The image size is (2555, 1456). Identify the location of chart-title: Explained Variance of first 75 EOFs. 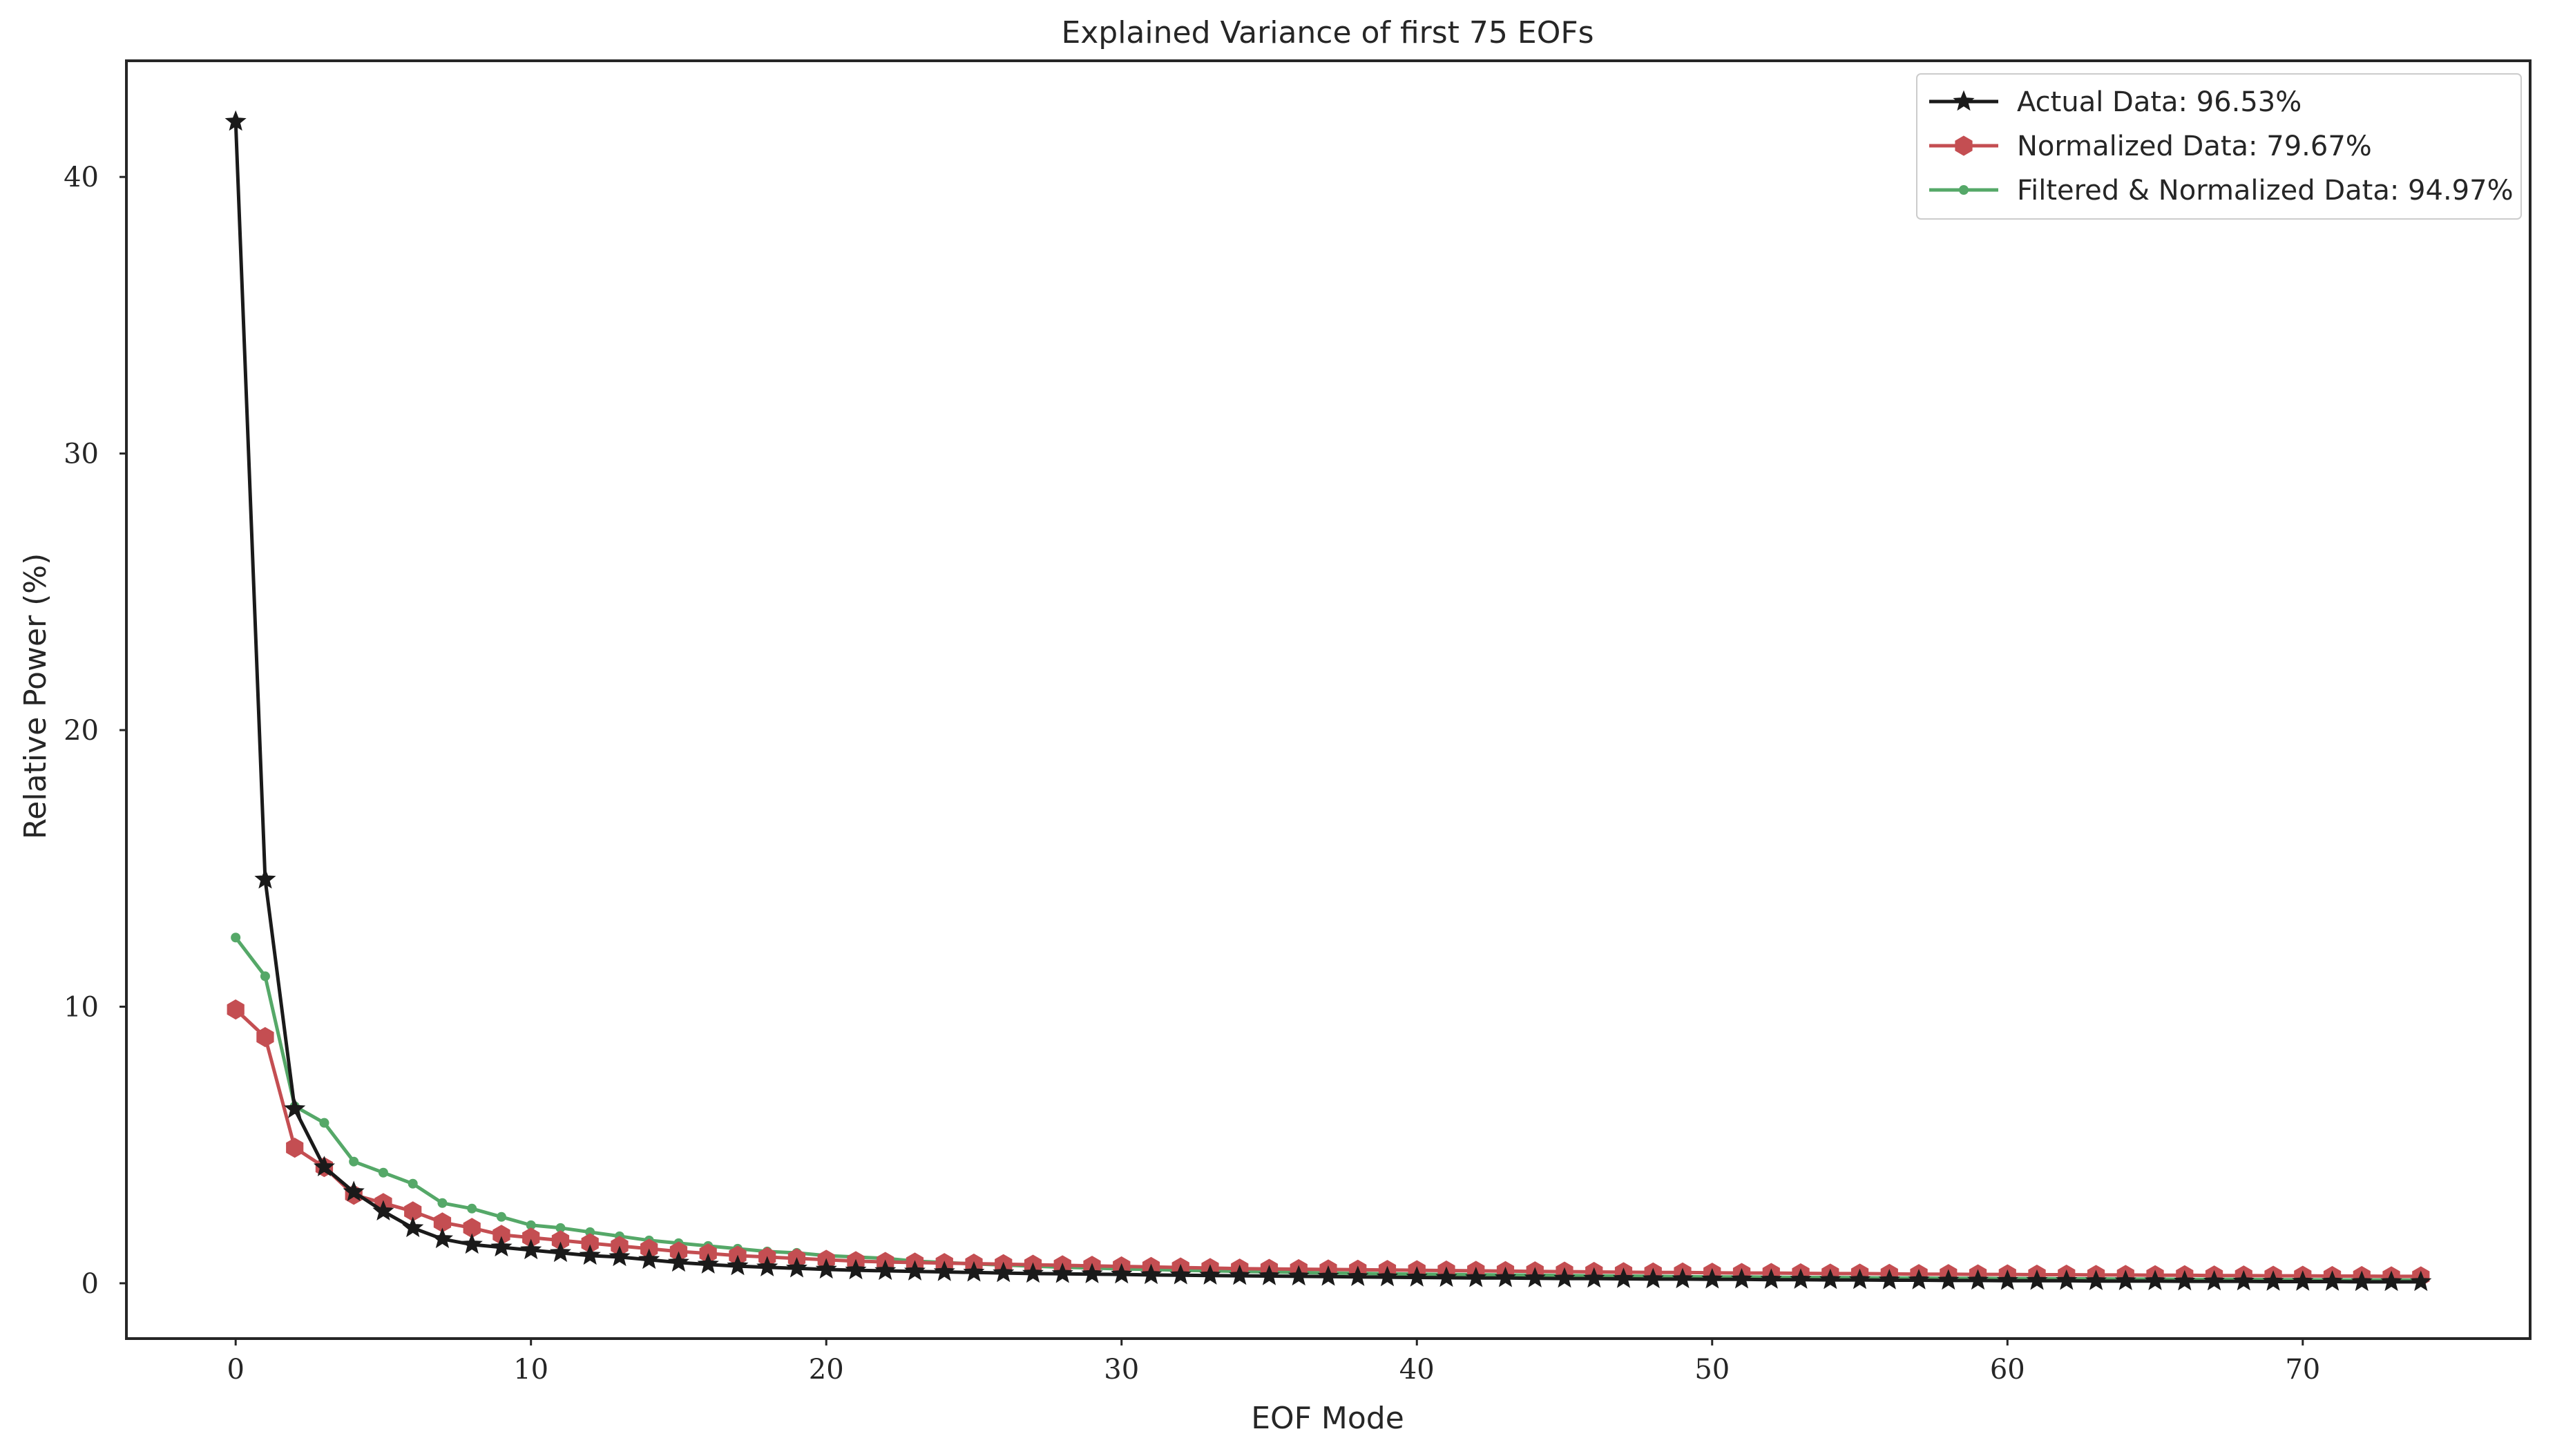
(1327, 32).